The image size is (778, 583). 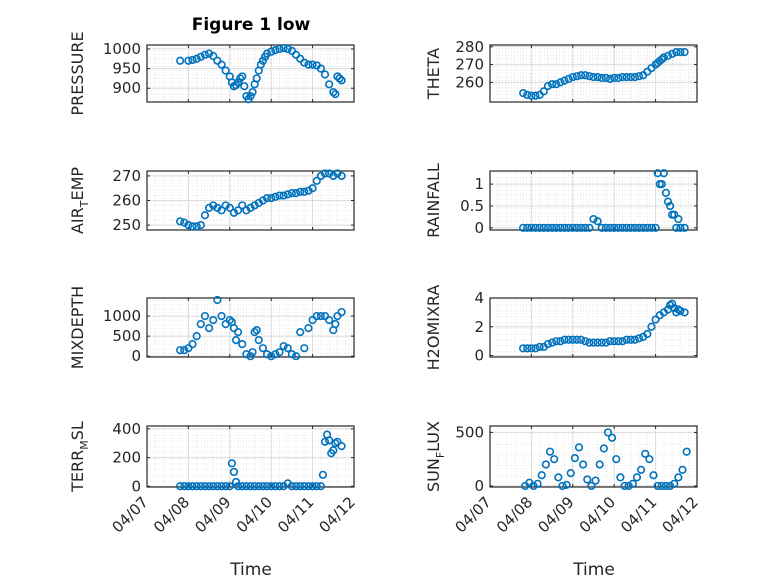 I want to click on x-axis-label-left: Time, so click(x=250, y=570).